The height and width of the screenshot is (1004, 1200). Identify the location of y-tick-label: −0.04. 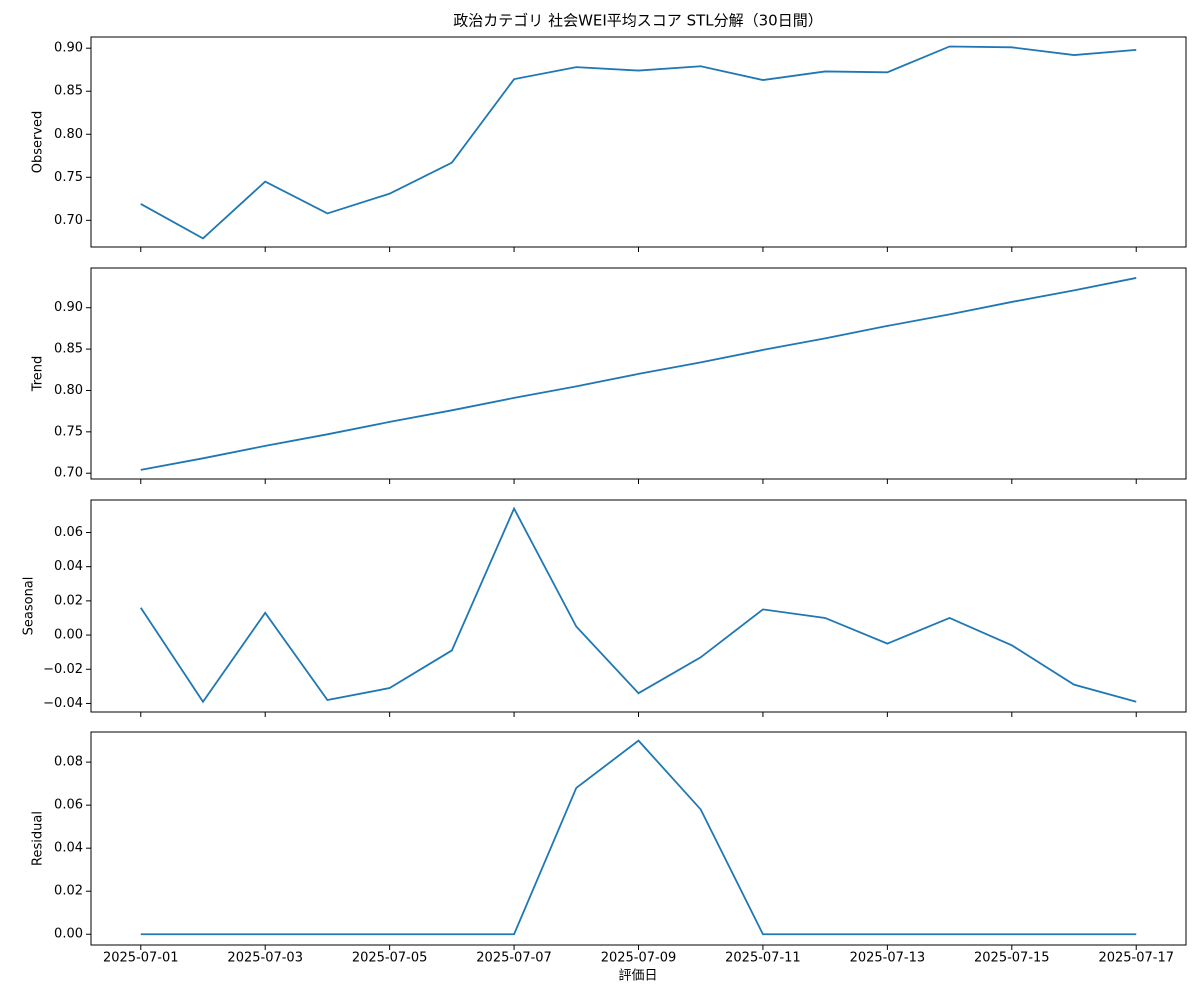
(63, 703).